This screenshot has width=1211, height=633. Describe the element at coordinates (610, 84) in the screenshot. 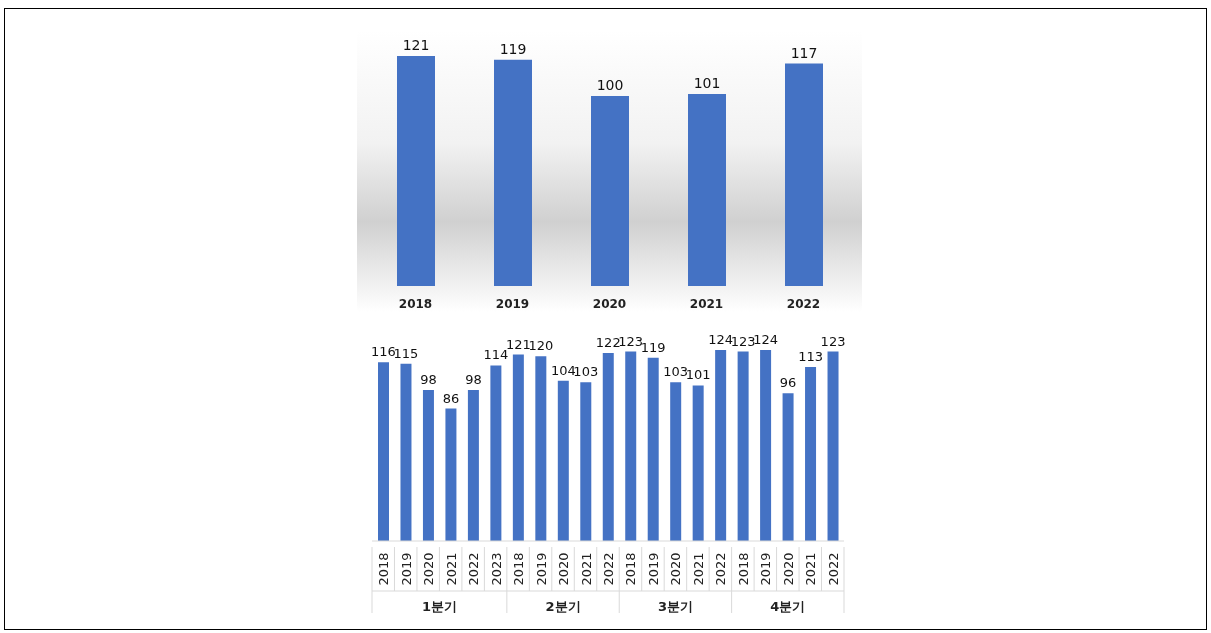

I see `data-label: 100` at that location.